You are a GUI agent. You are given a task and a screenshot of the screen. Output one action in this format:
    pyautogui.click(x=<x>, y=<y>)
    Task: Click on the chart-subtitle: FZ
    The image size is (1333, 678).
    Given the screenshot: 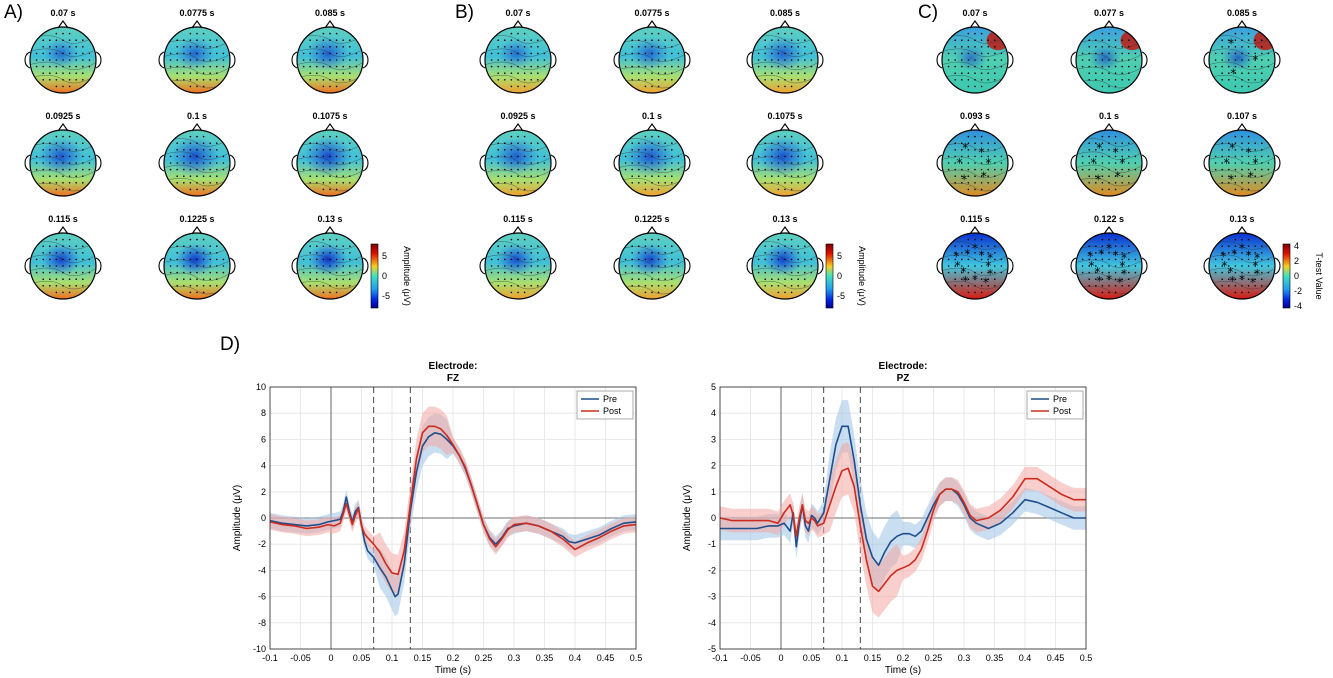 What is the action you would take?
    pyautogui.click(x=453, y=378)
    